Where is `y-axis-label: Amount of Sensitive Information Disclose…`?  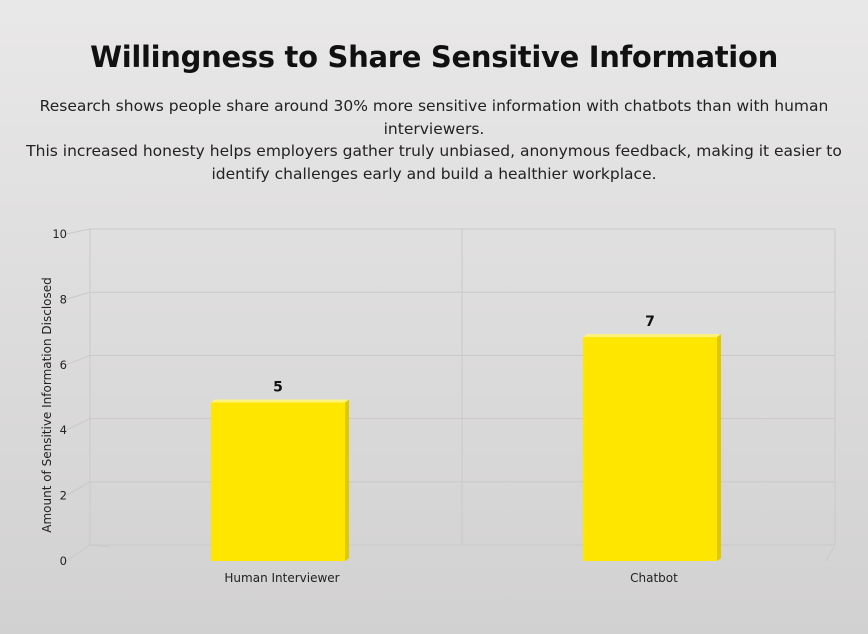
y-axis-label: Amount of Sensitive Information Disclose… is located at coordinates (47, 405).